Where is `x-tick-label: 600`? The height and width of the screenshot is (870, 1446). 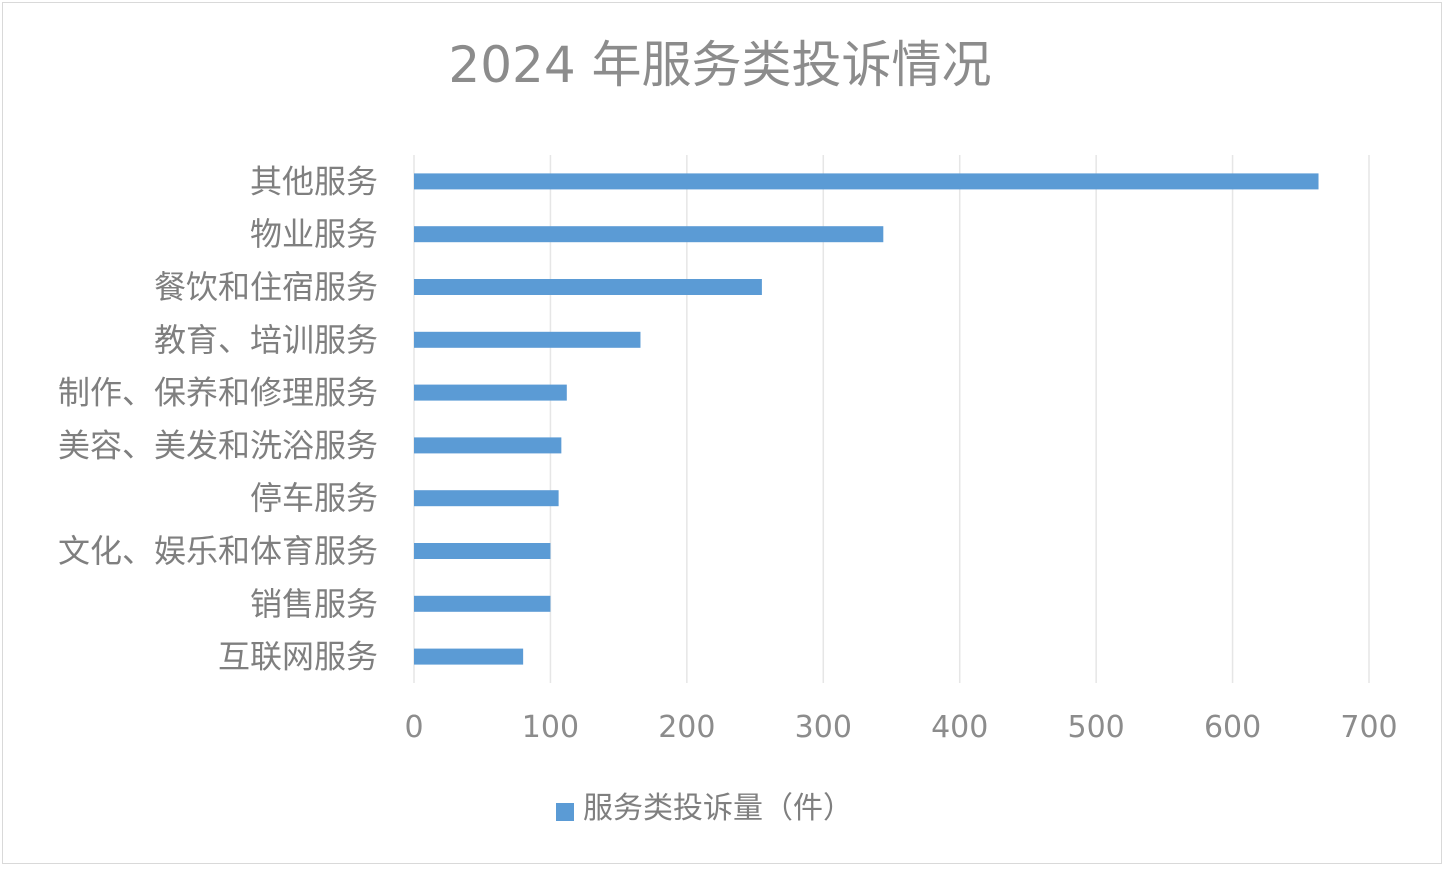 x-tick-label: 600 is located at coordinates (1232, 727).